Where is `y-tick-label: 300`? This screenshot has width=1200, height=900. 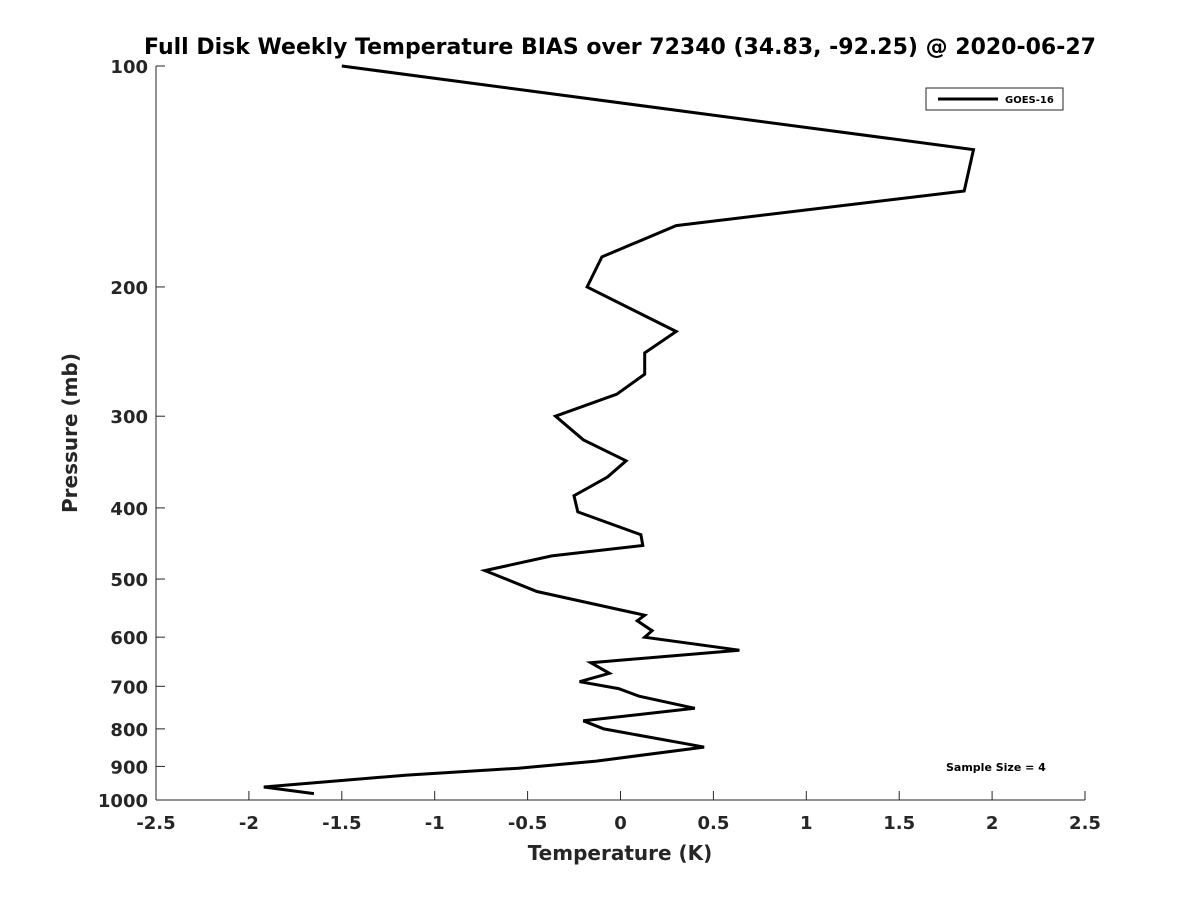 y-tick-label: 300 is located at coordinates (129, 417).